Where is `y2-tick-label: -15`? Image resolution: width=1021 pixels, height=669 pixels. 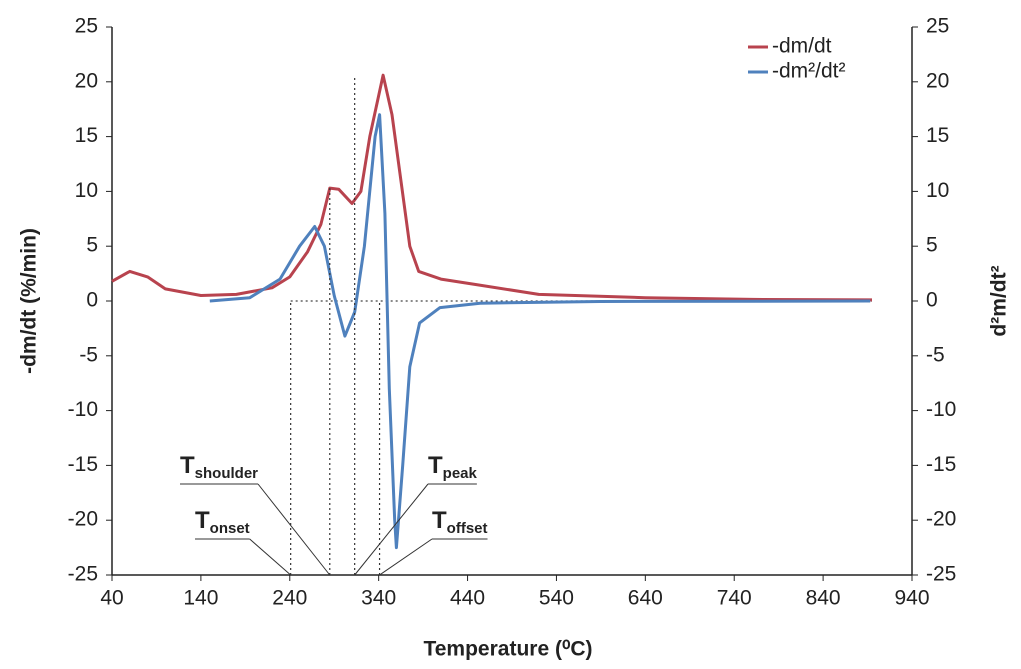 y2-tick-label: -15 is located at coordinates (941, 464).